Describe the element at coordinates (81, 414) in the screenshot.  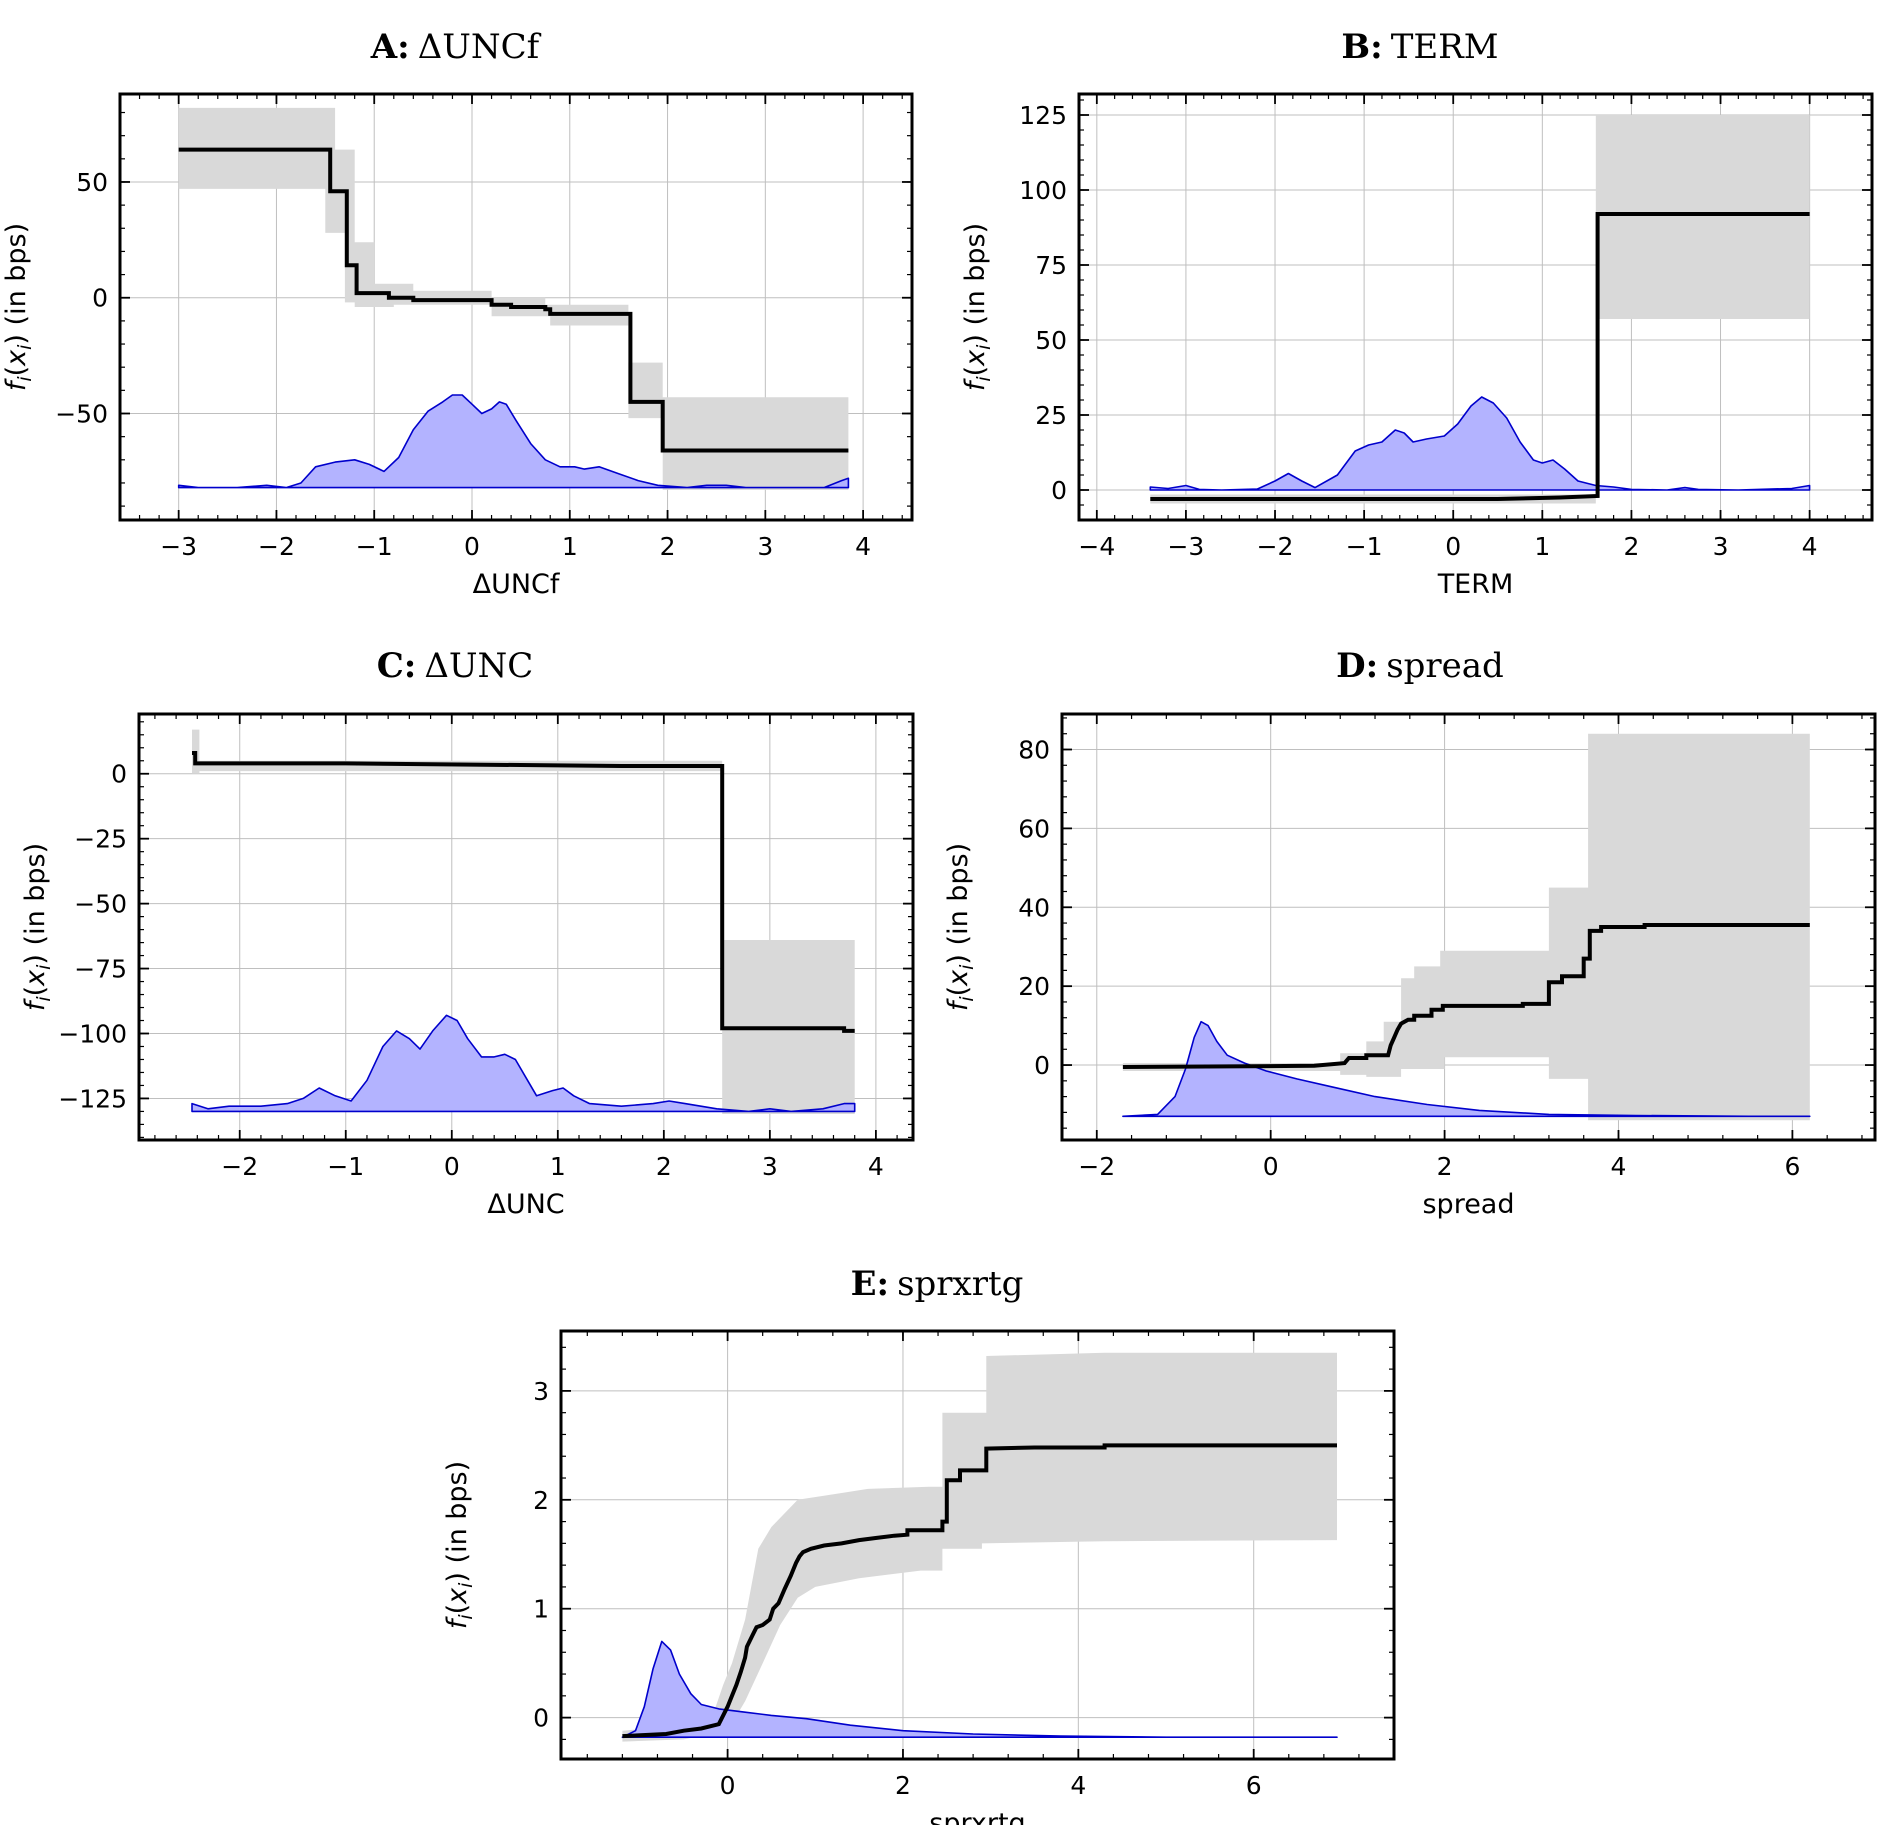
I see `y-tick-label: −50` at that location.